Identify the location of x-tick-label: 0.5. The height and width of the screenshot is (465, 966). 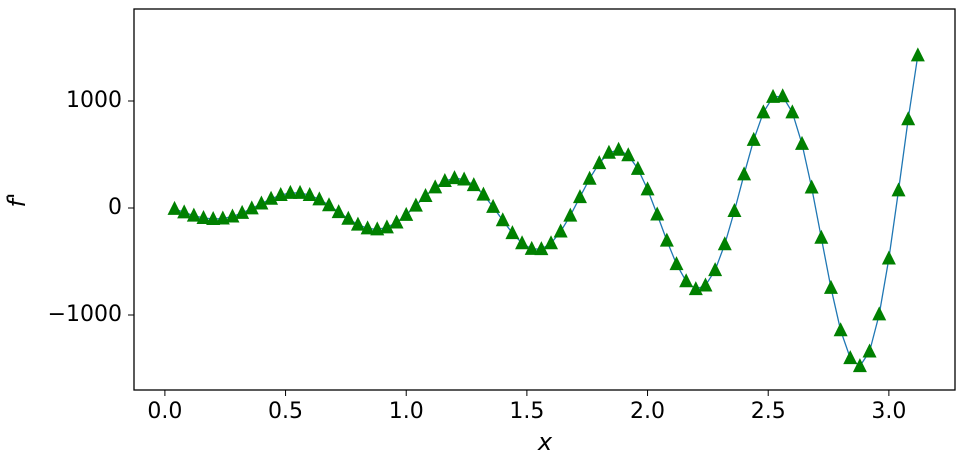
(285, 411).